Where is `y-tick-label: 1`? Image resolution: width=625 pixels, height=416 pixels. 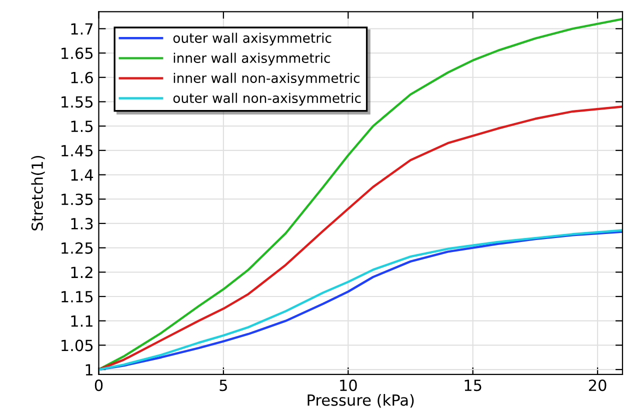 y-tick-label: 1 is located at coordinates (89, 370).